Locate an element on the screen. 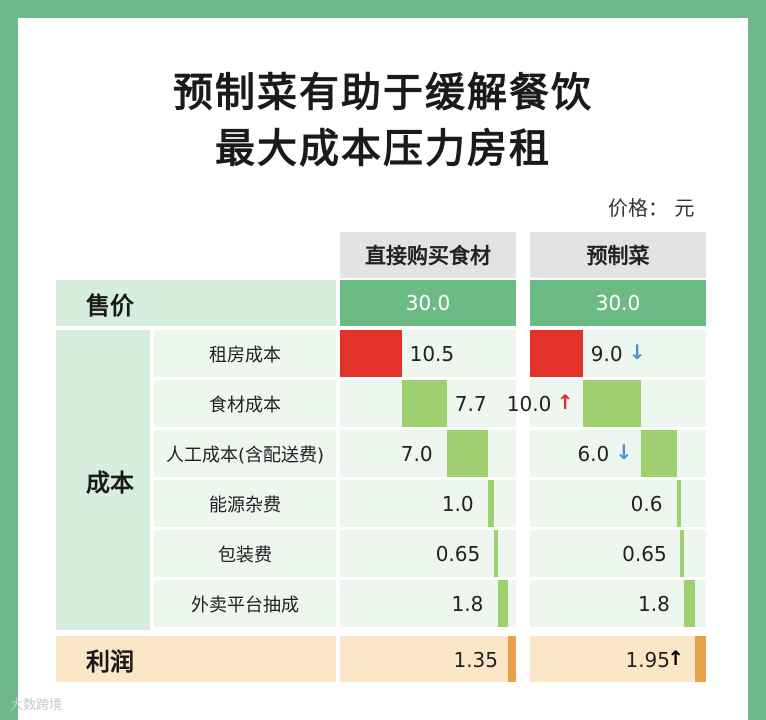 Image resolution: width=766 pixels, height=720 pixels. price-value-prepared: 30.0 is located at coordinates (618, 303).